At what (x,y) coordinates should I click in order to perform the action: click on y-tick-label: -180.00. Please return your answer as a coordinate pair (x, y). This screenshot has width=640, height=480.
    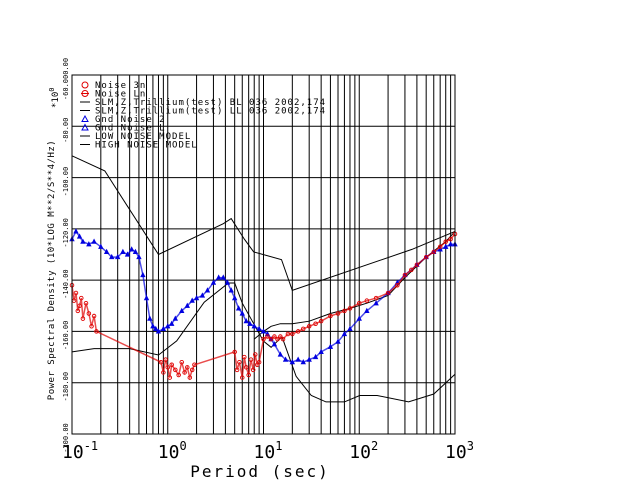
    Looking at the image, I should click on (66, 387).